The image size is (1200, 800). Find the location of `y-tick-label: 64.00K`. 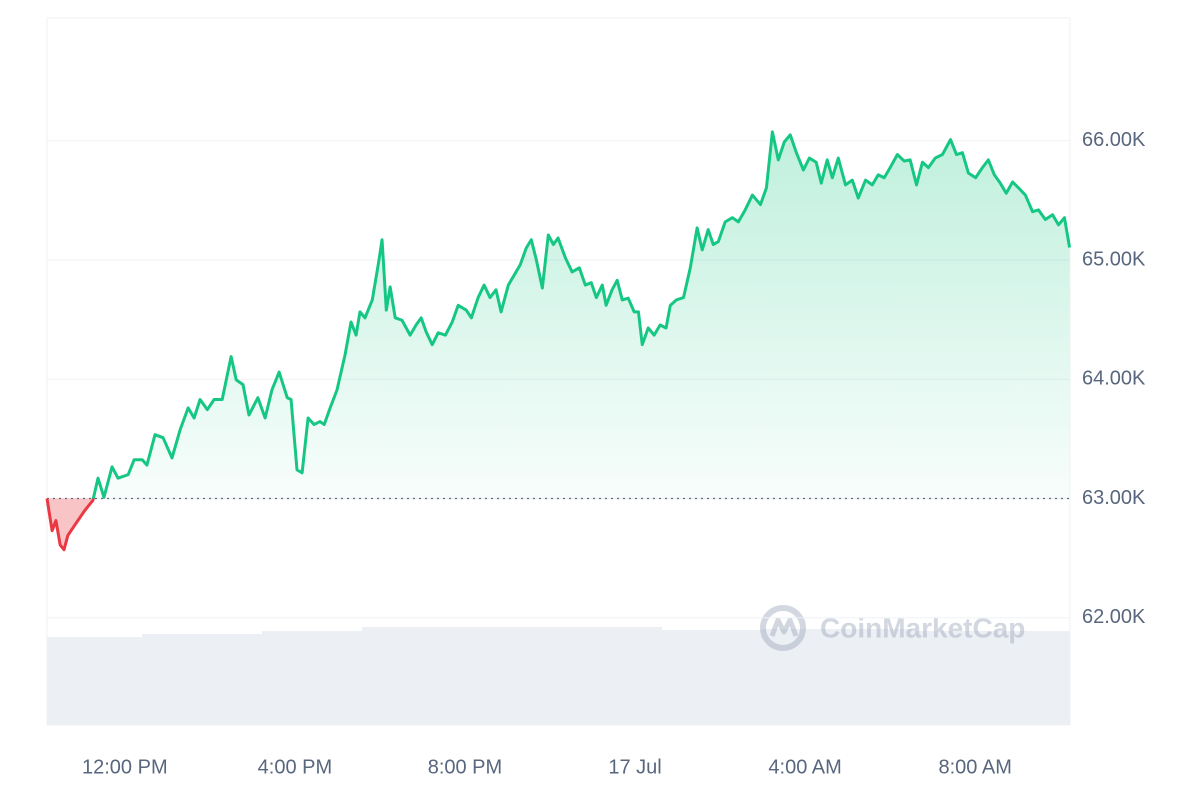

y-tick-label: 64.00K is located at coordinates (1114, 379).